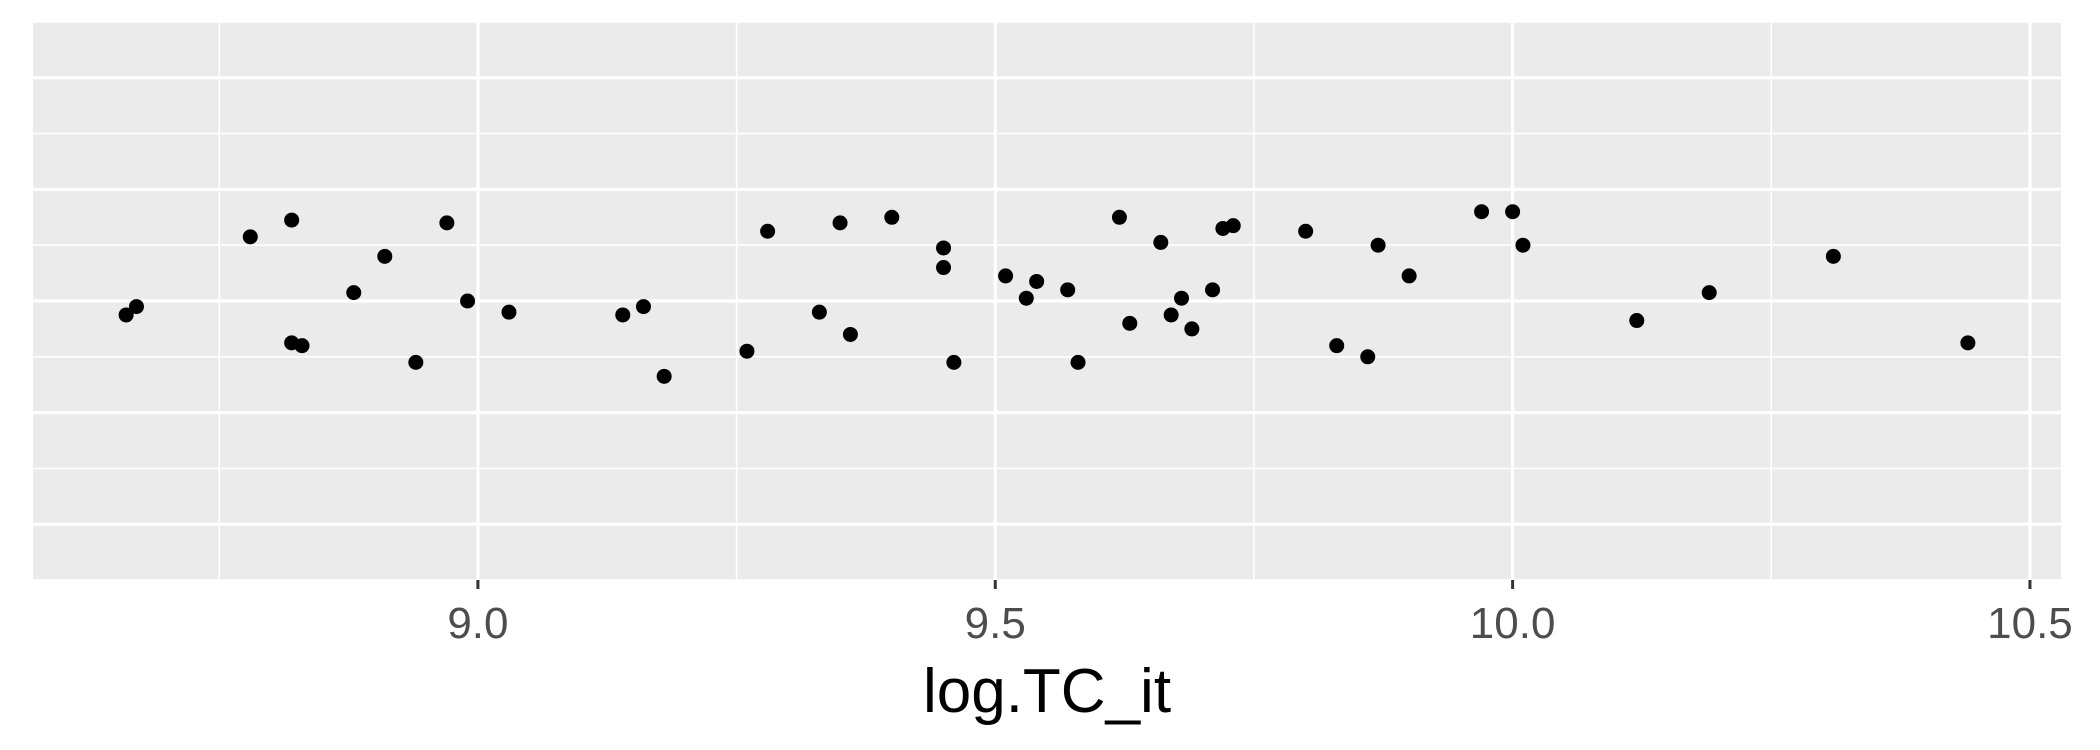 This screenshot has width=2100, height=750. What do you see at coordinates (1254, 584) in the screenshot?
I see `x-axis-ticks` at bounding box center [1254, 584].